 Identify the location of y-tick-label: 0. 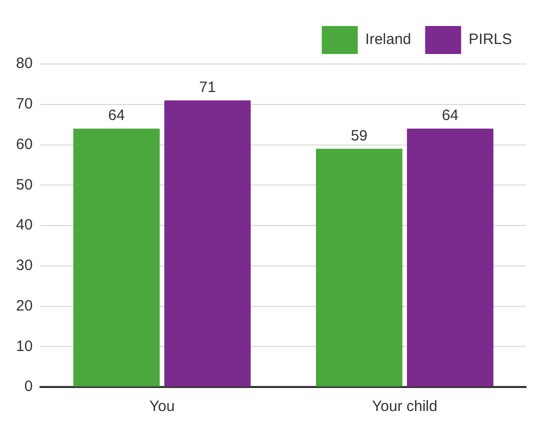
(28, 387).